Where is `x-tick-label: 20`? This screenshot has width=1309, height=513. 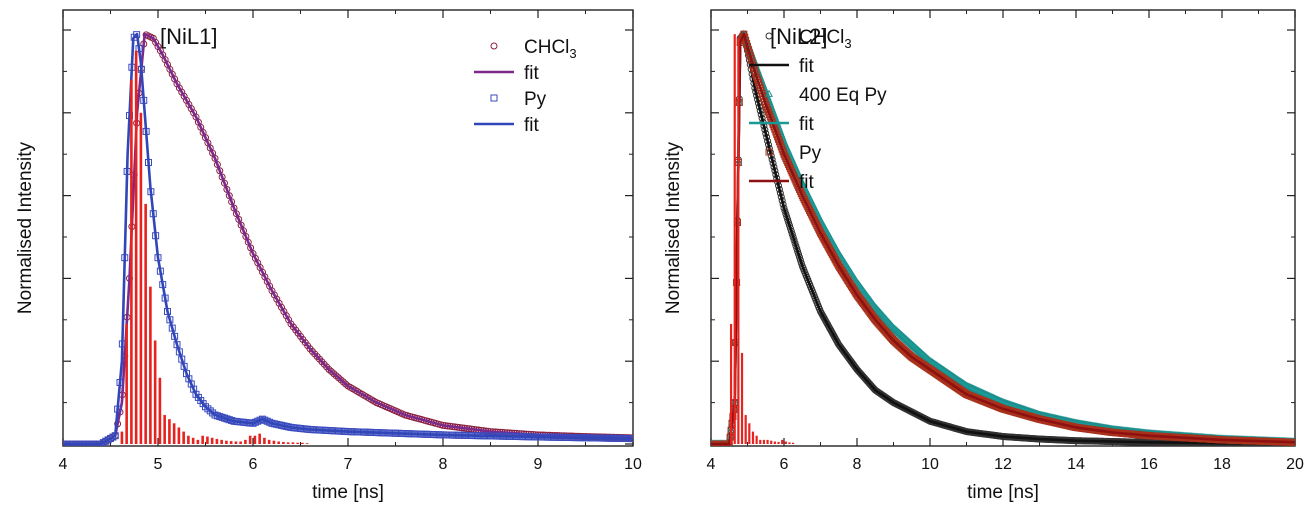
x-tick-label: 20 is located at coordinates (1295, 464).